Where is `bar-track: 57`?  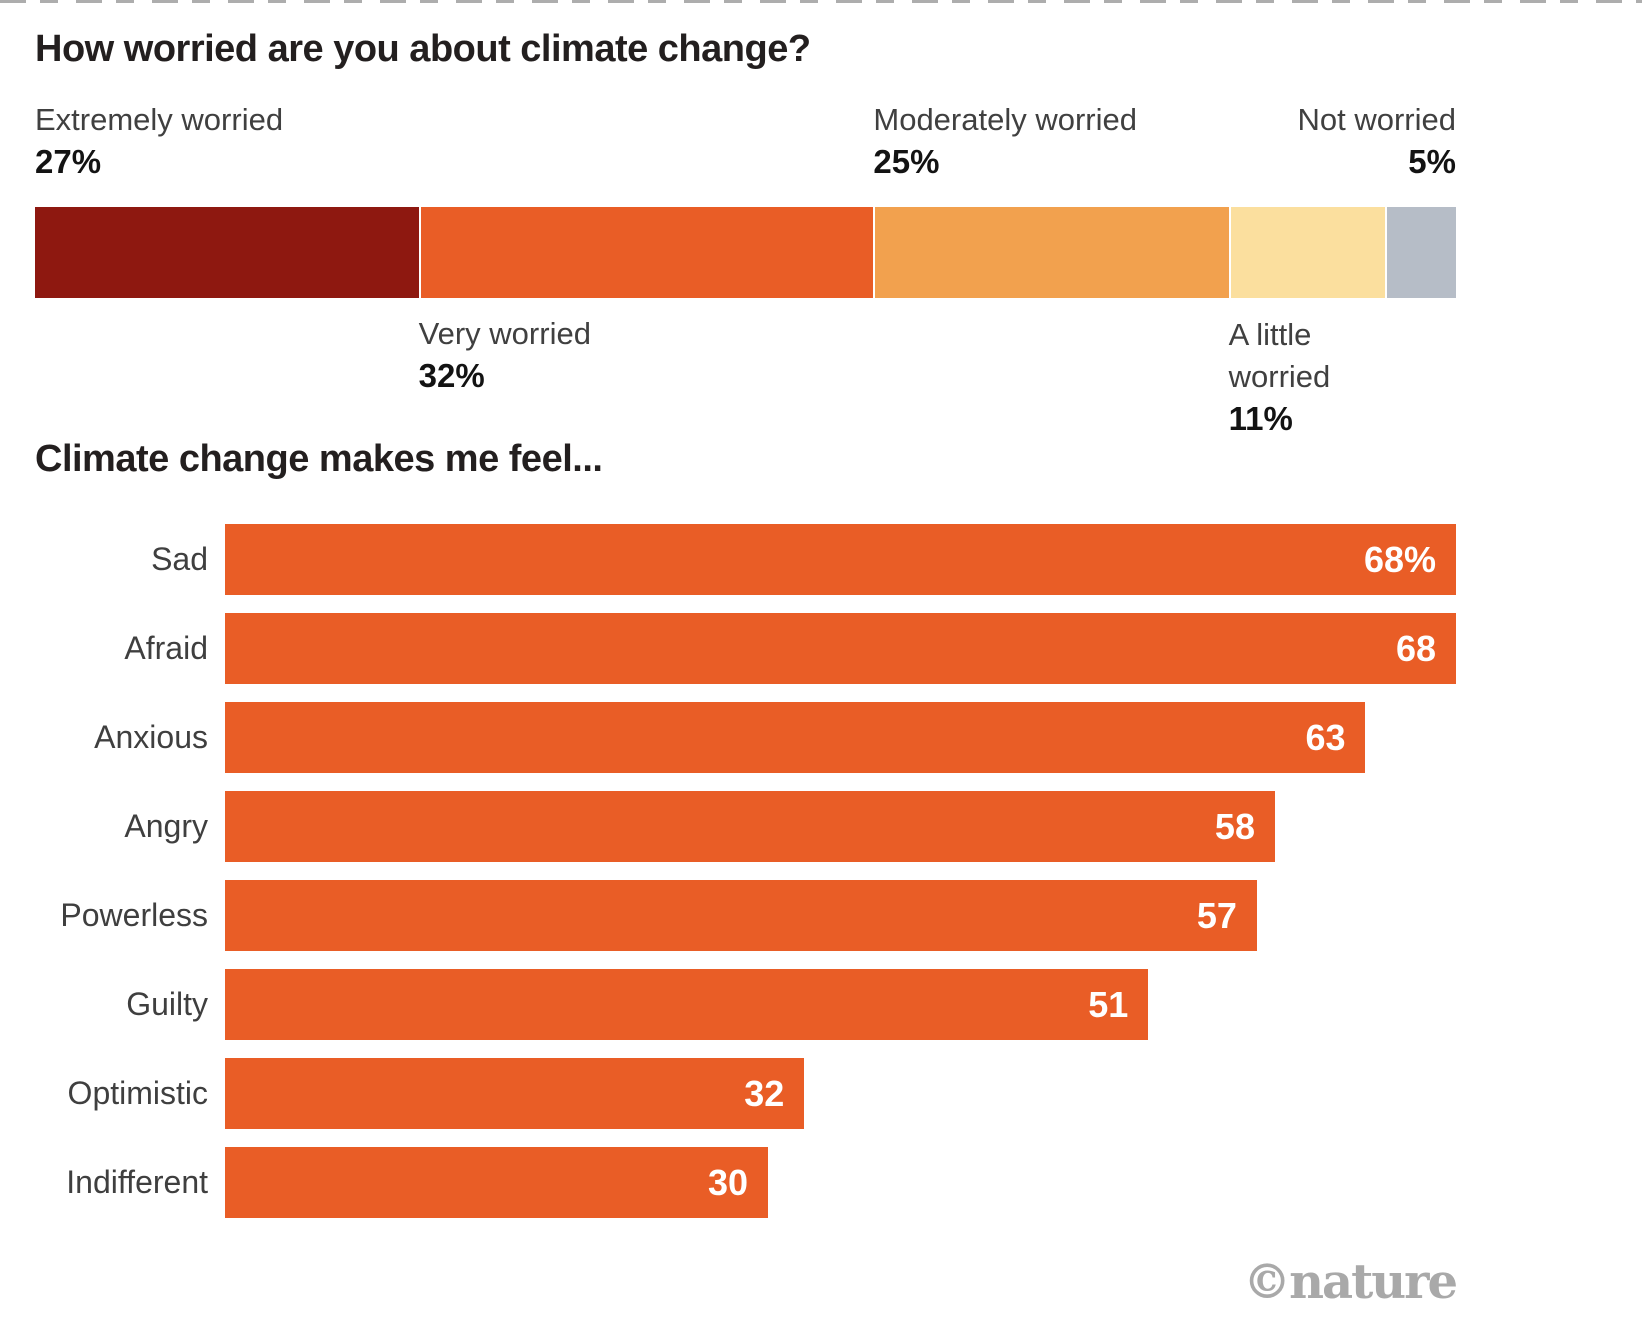
bar-track: 57 is located at coordinates (840, 915).